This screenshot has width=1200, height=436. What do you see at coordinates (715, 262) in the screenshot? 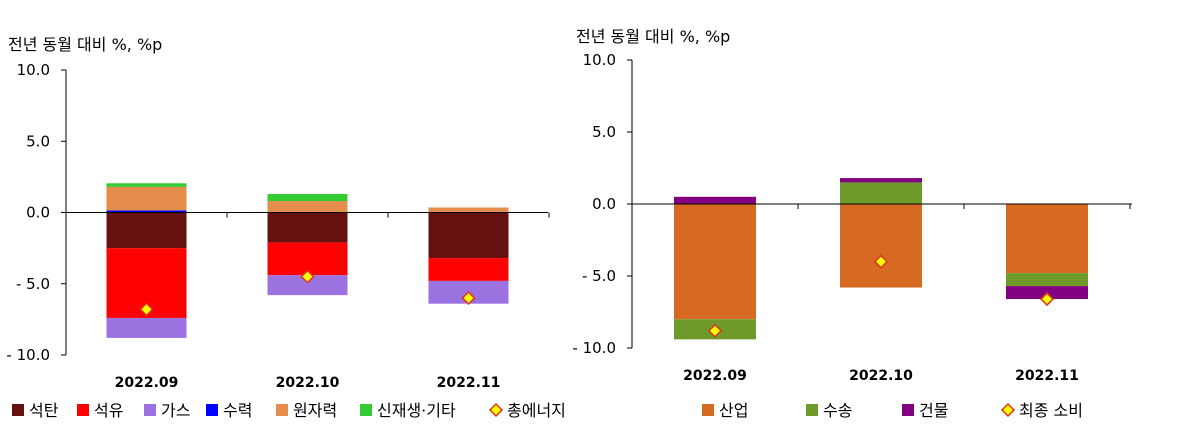
I see `bar-산업-2022.09` at bounding box center [715, 262].